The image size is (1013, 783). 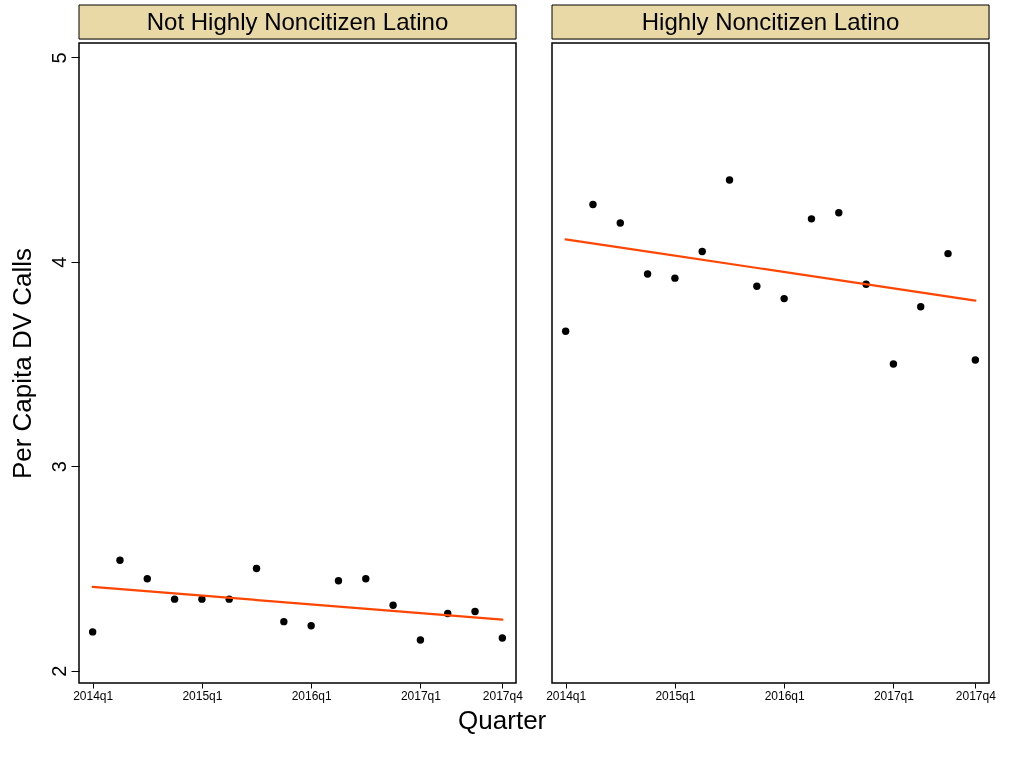 I want to click on chart-title: Highly Noncitizen Latino, so click(x=770, y=21).